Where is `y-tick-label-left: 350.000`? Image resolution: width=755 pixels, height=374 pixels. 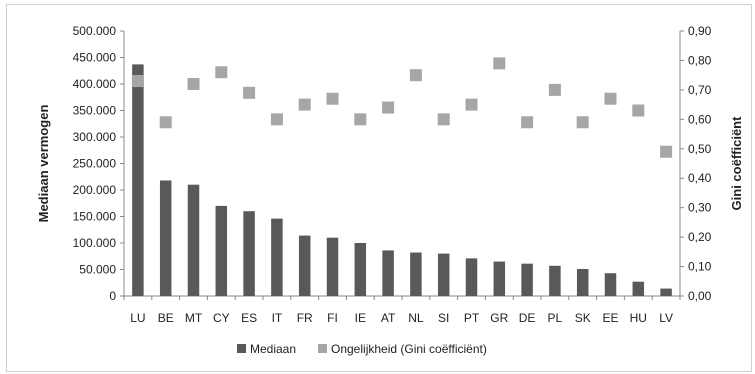
y-tick-label-left: 350.000 is located at coordinates (95, 111).